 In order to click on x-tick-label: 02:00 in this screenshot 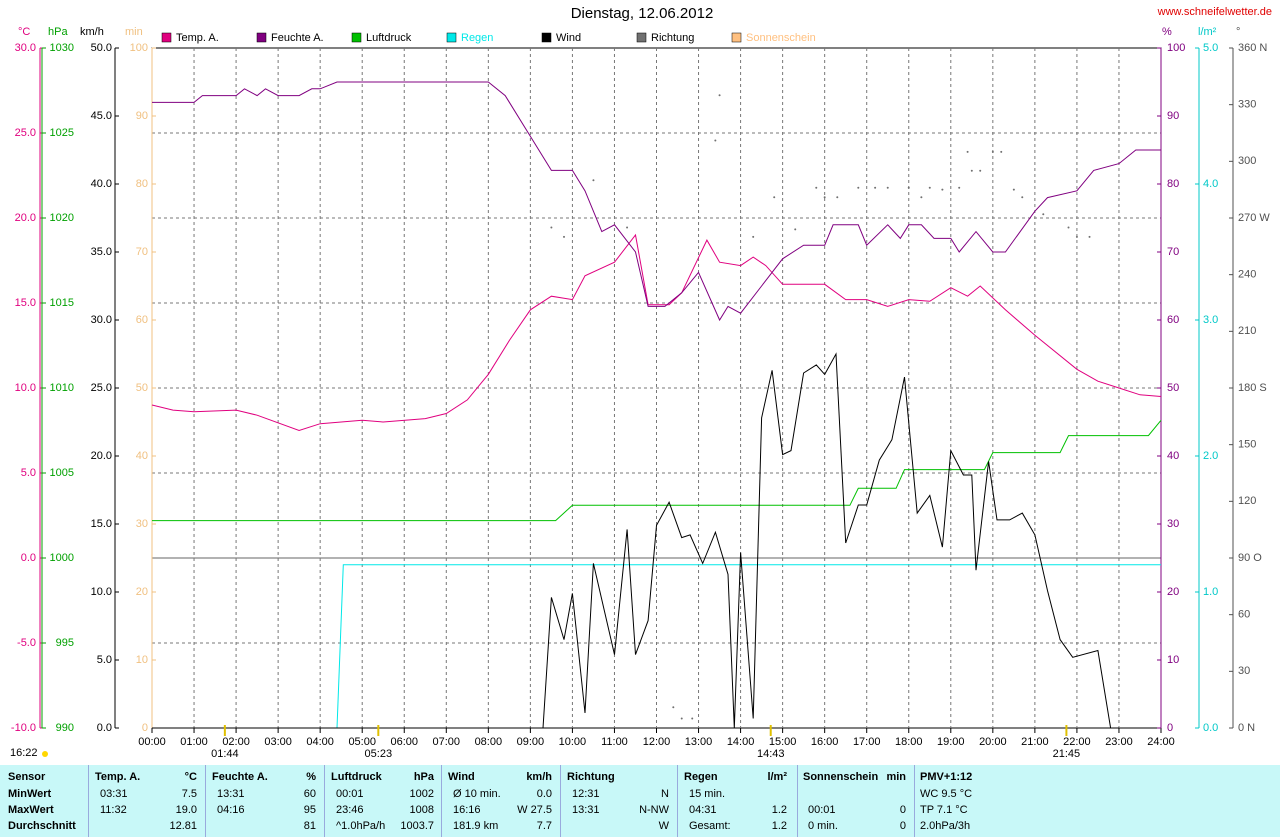, I will do `click(236, 742)`.